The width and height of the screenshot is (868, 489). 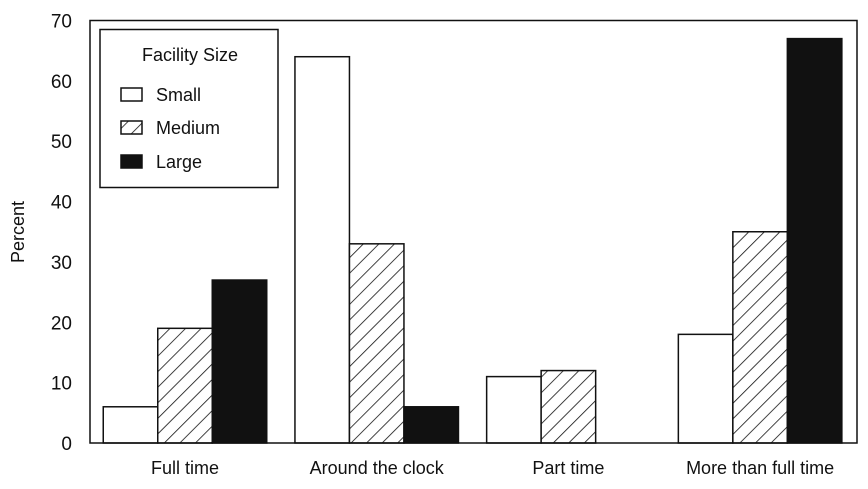 What do you see at coordinates (513, 409) in the screenshot?
I see `bar-small-part-time` at bounding box center [513, 409].